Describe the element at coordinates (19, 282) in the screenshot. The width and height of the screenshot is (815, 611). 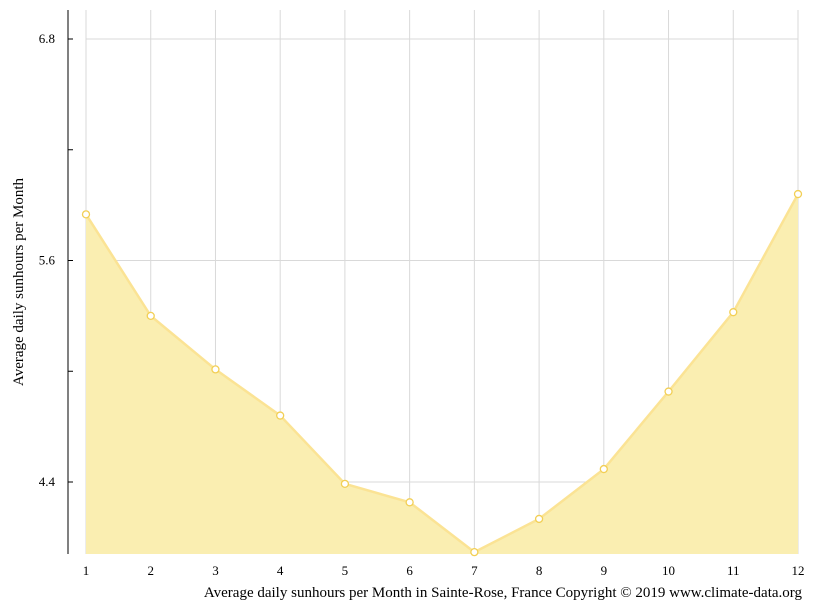
I see `y-axis-title: Average daily sunhours per Month` at that location.